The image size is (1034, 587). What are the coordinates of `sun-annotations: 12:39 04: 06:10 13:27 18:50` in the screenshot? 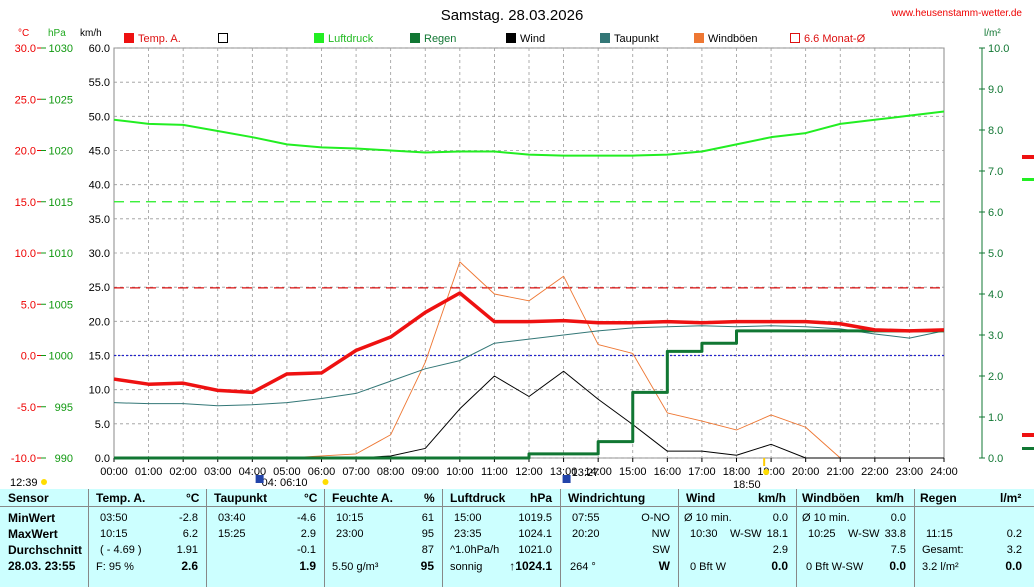 It's located at (390, 473).